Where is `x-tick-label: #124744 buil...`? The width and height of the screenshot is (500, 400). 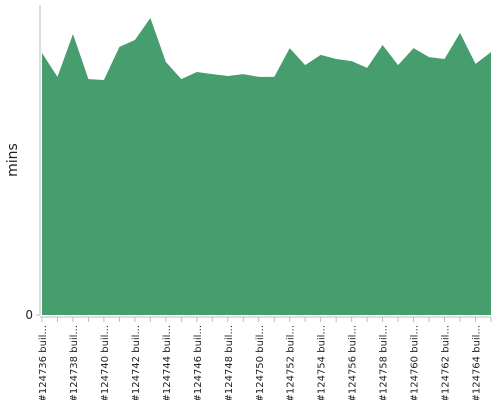 x-tick-label: #124744 buil... is located at coordinates (167, 362).